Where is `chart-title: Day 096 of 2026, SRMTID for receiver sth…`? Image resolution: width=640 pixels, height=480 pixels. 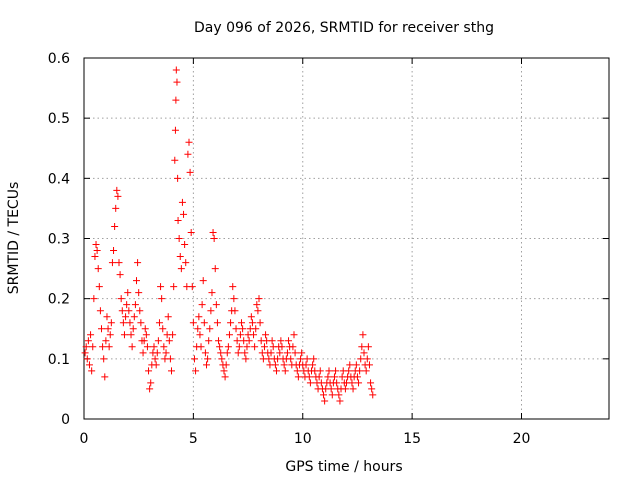 chart-title: Day 096 of 2026, SRMTID for receiver sth… is located at coordinates (344, 28).